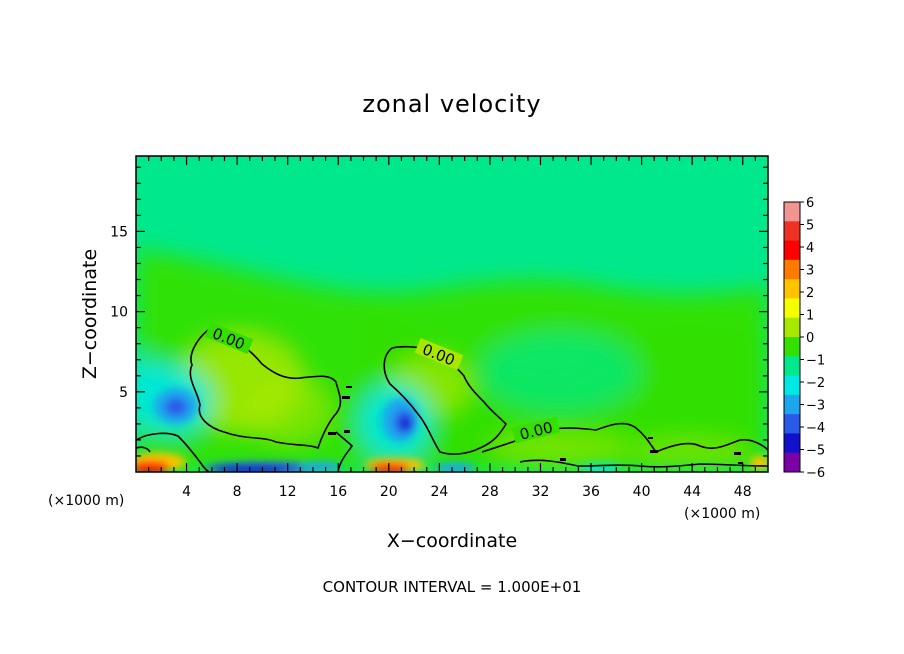 This screenshot has height=654, width=904. What do you see at coordinates (815, 473) in the screenshot?
I see `colorbar-tick-label: −6` at bounding box center [815, 473].